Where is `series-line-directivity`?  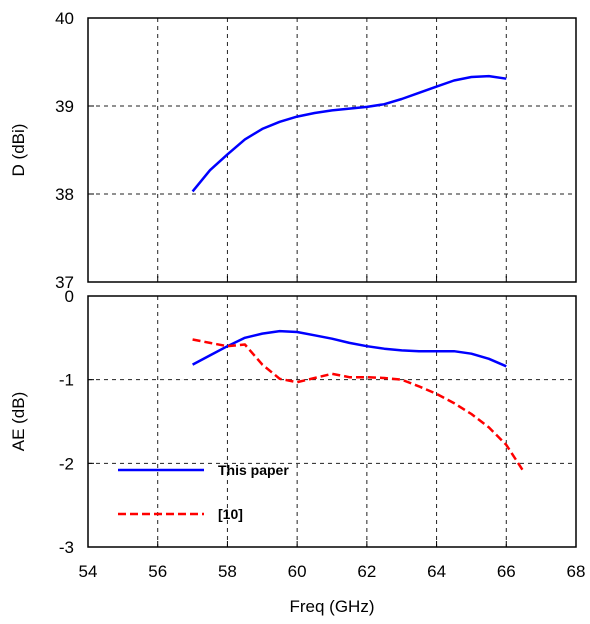
series-line-directivity is located at coordinates (349, 133).